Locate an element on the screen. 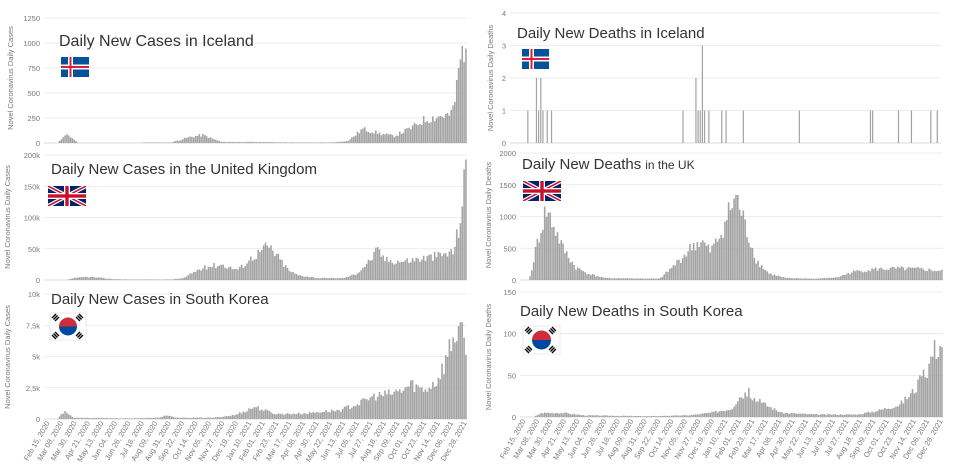 The width and height of the screenshot is (959, 473). y-axis-title: Novel Coronavirus Daily Deaths is located at coordinates (488, 357).